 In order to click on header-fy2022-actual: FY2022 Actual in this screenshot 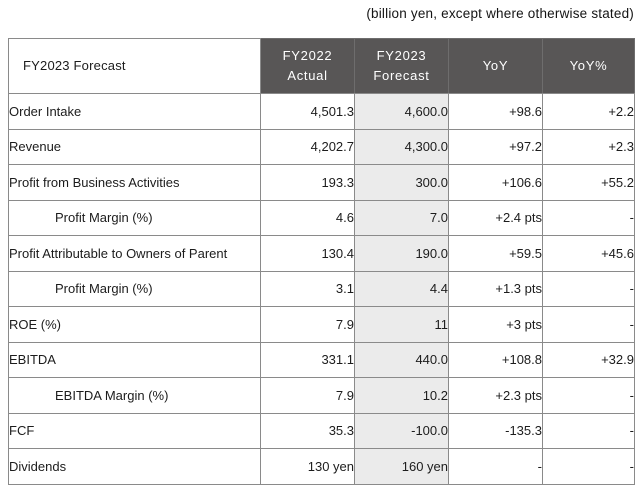, I will do `click(307, 66)`.